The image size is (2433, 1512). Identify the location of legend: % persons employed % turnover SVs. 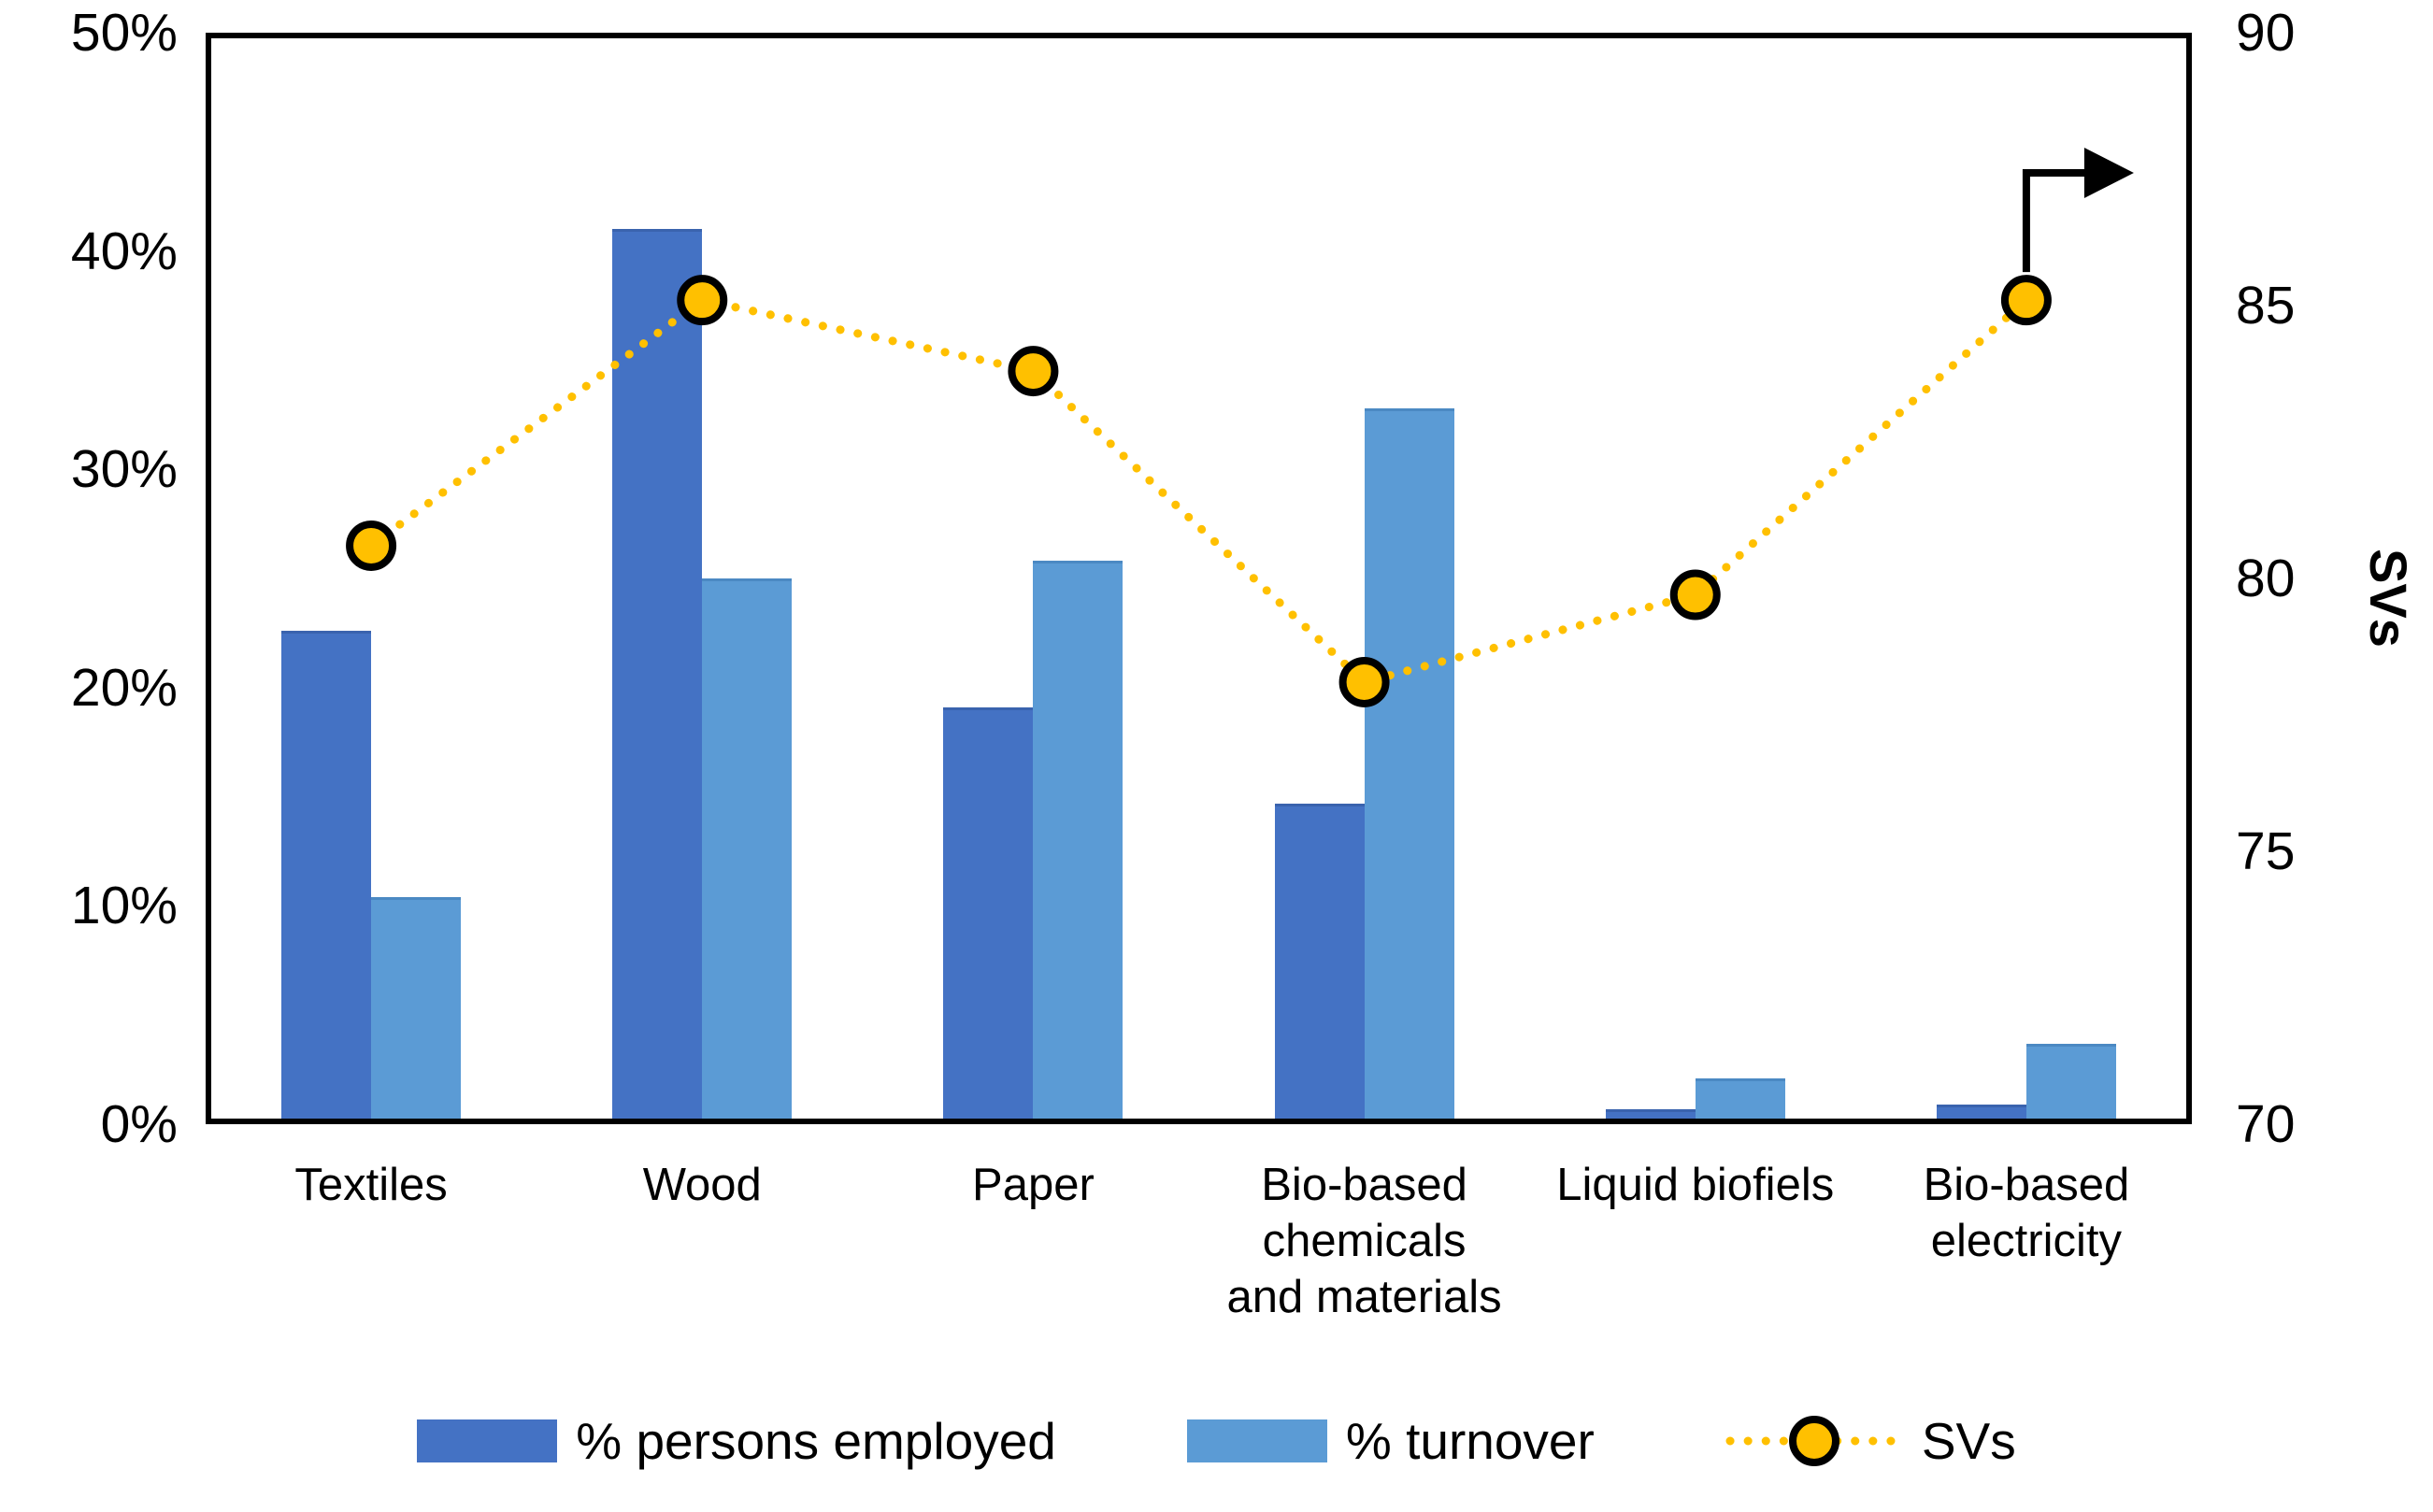
(1216, 1441).